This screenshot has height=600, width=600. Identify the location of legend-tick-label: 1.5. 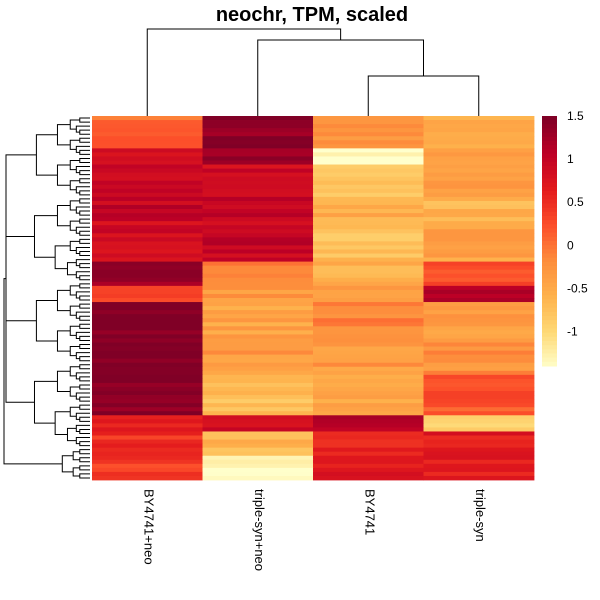
(575, 116).